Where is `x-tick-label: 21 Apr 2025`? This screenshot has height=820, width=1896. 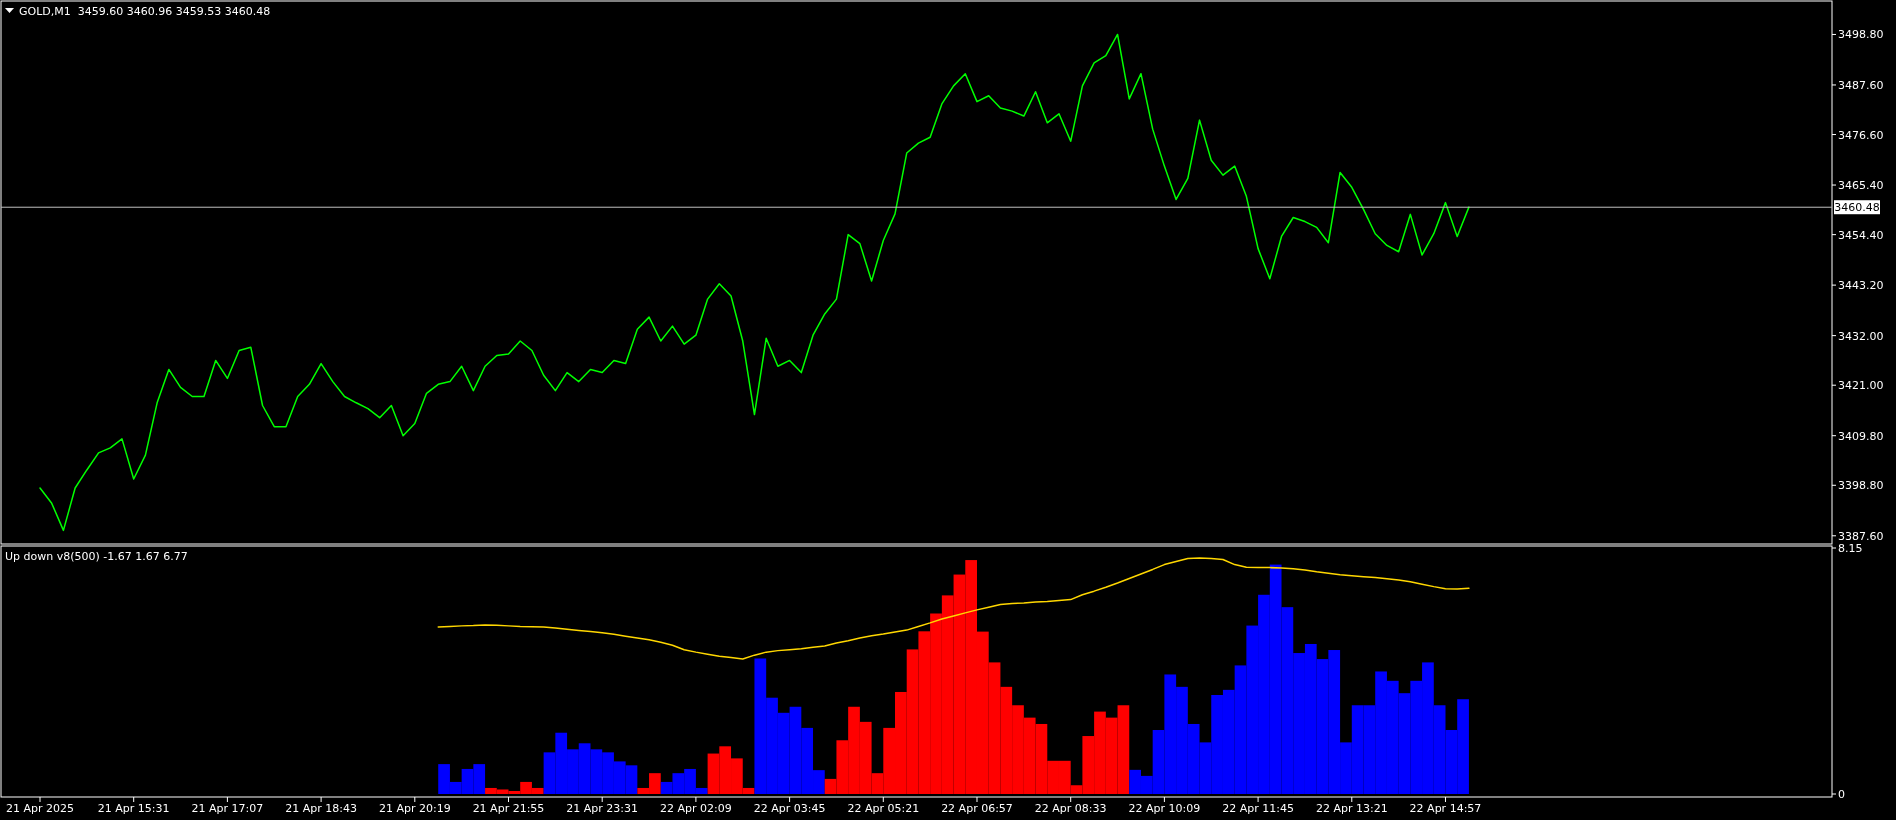
x-tick-label: 21 Apr 2025 is located at coordinates (40, 808).